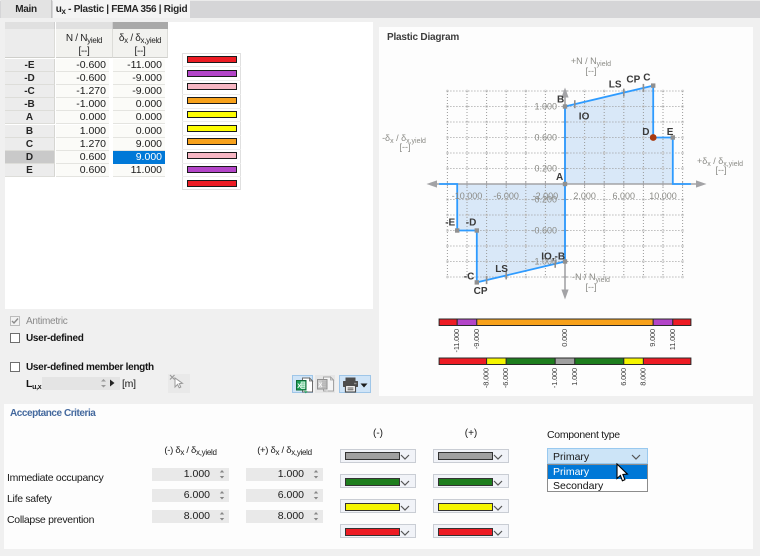  I want to click on svg-text: -8.000, so click(486, 378).